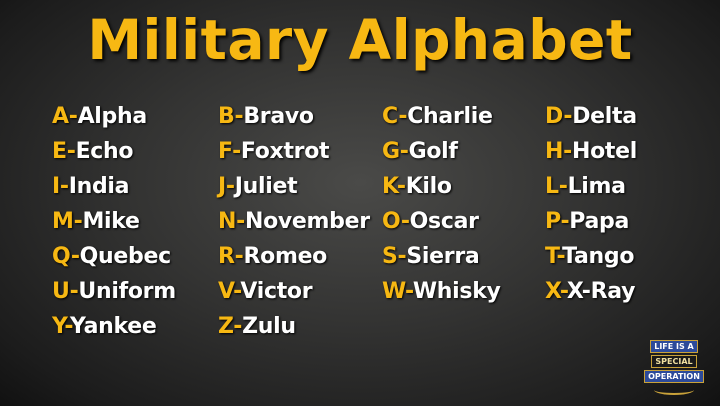 The width and height of the screenshot is (720, 406). What do you see at coordinates (61, 291) in the screenshot?
I see `entry-letter: U` at bounding box center [61, 291].